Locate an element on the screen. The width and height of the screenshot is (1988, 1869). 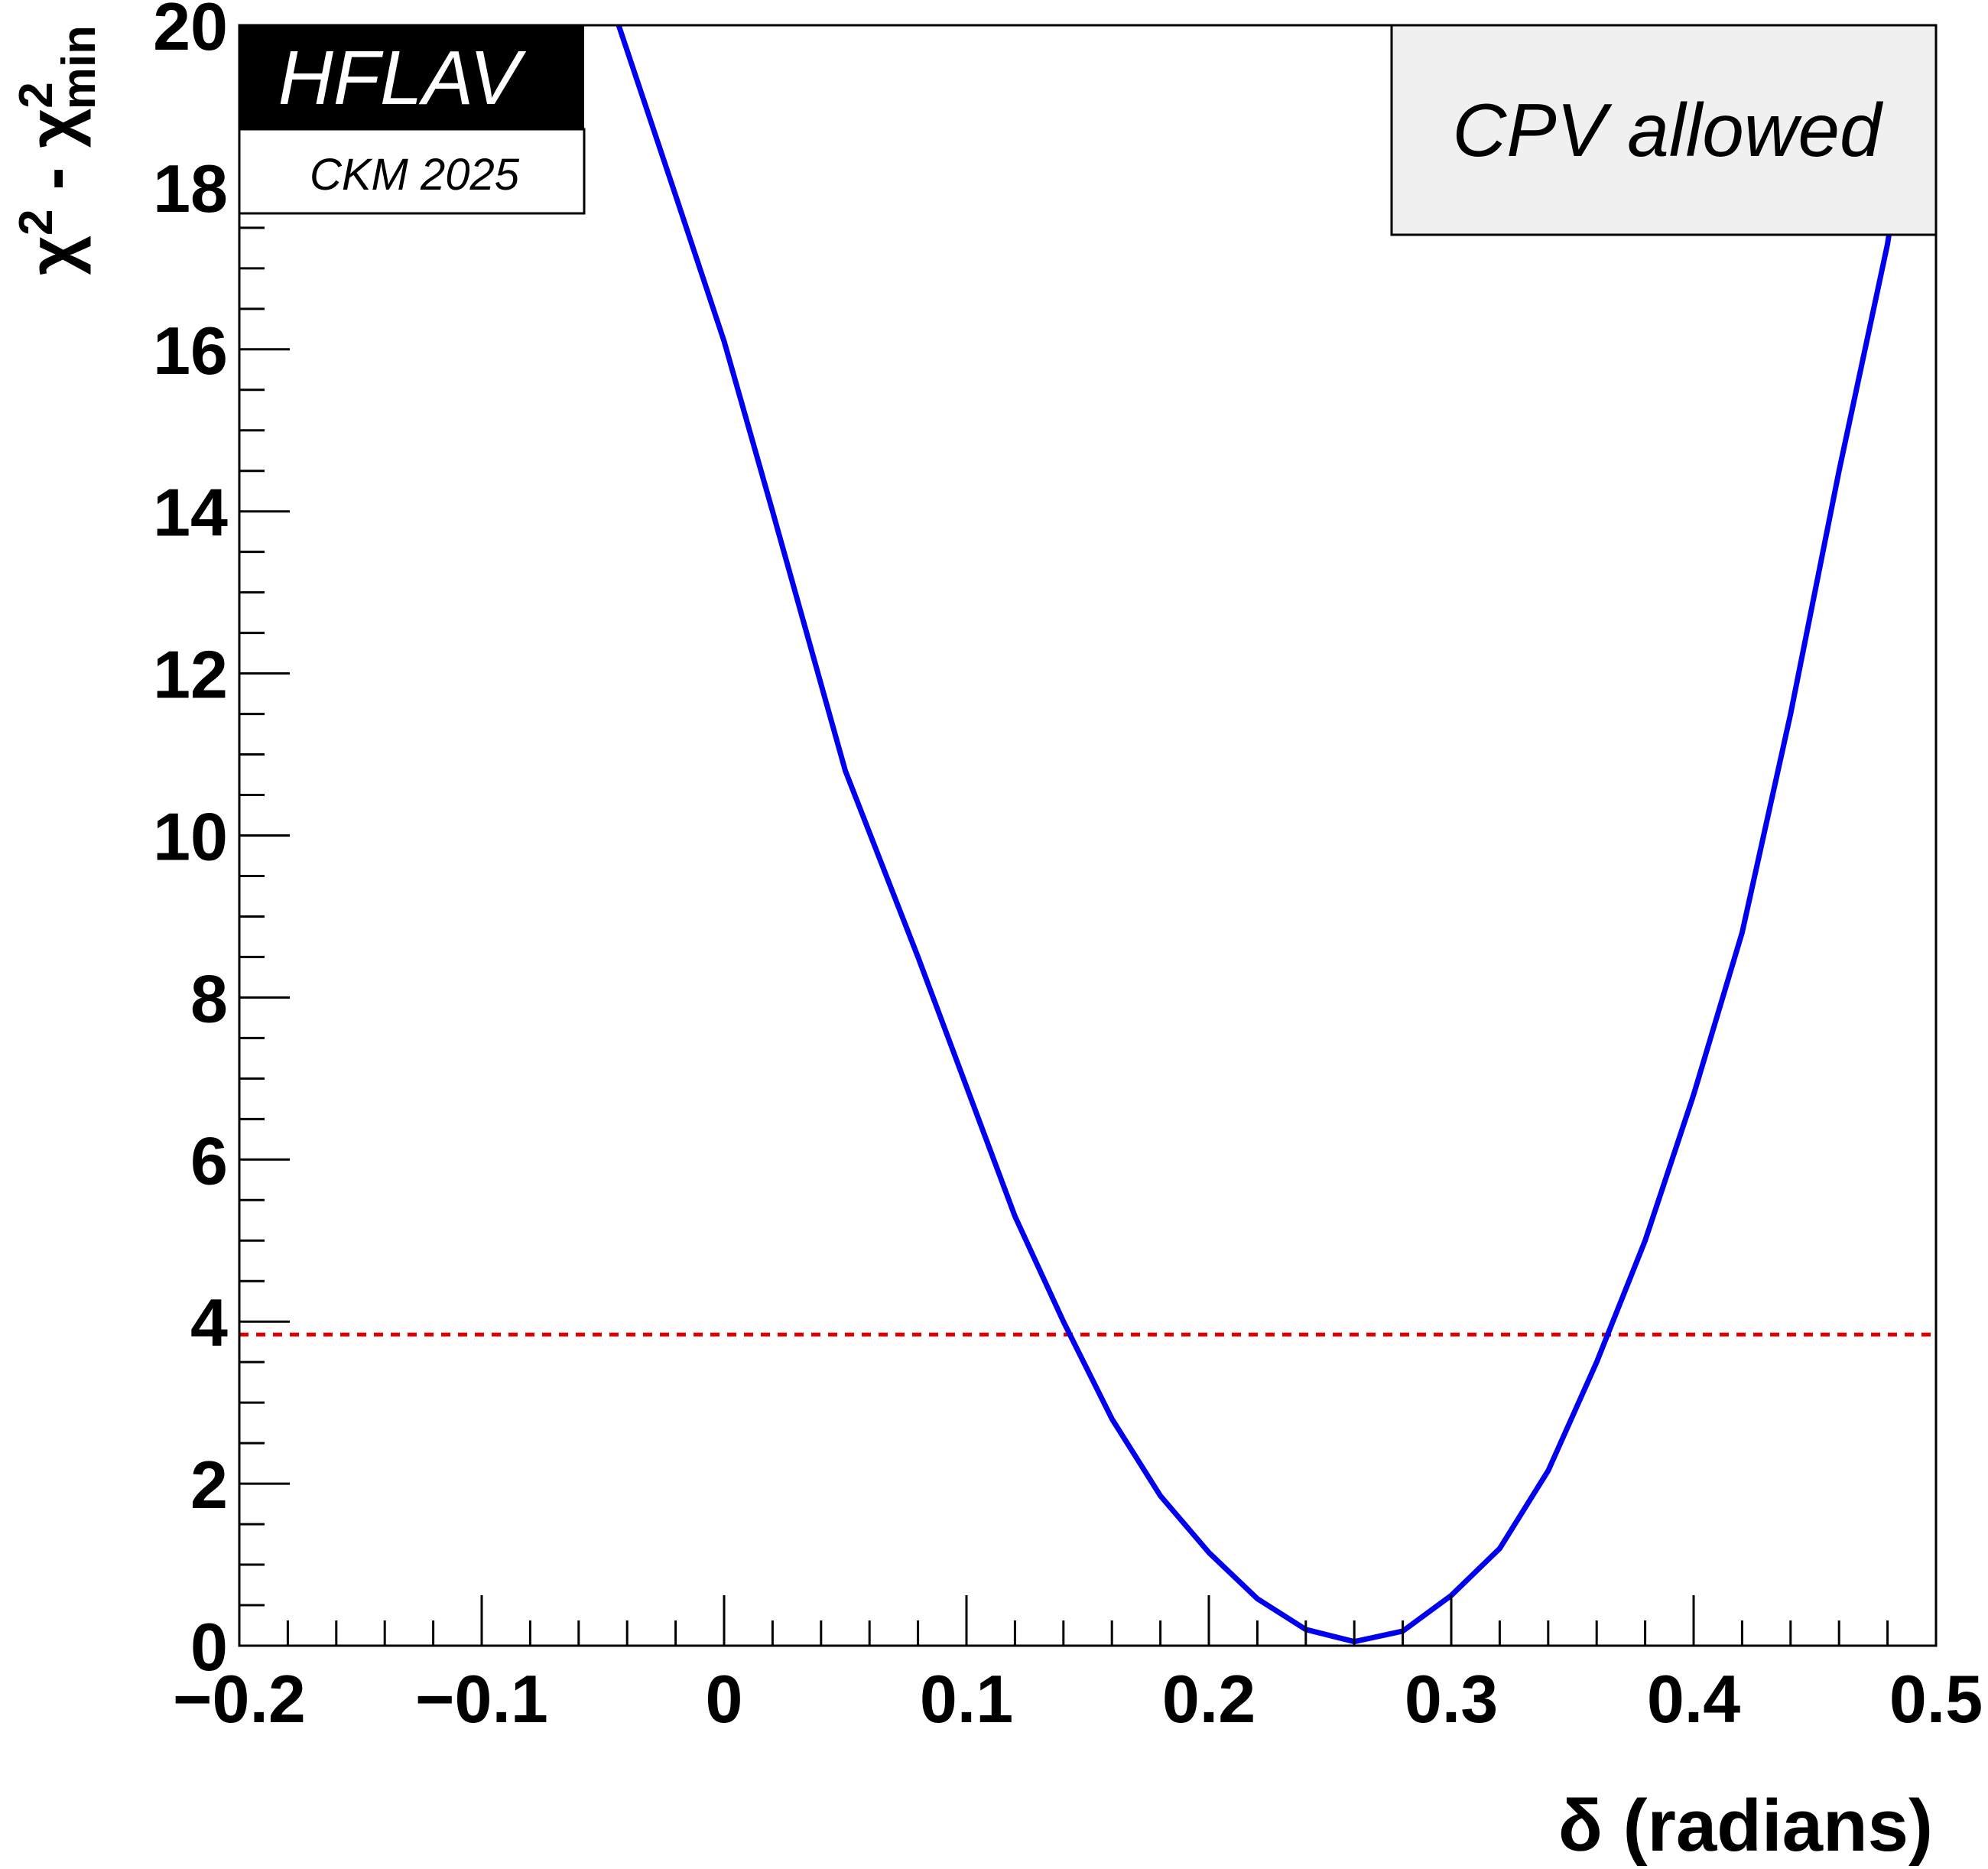
y-title-sub: min is located at coordinates (79, 67).